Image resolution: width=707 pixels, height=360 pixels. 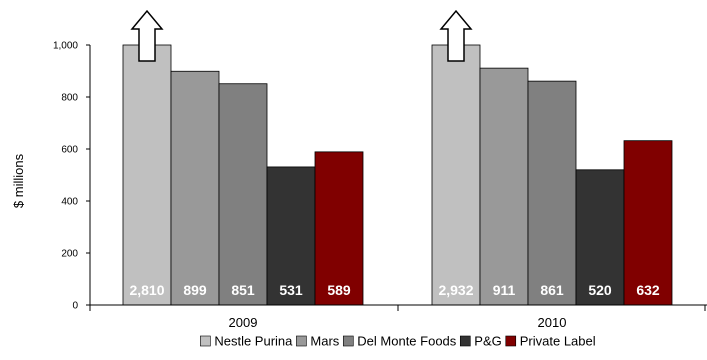 I want to click on legend-item: Mars, so click(x=318, y=341).